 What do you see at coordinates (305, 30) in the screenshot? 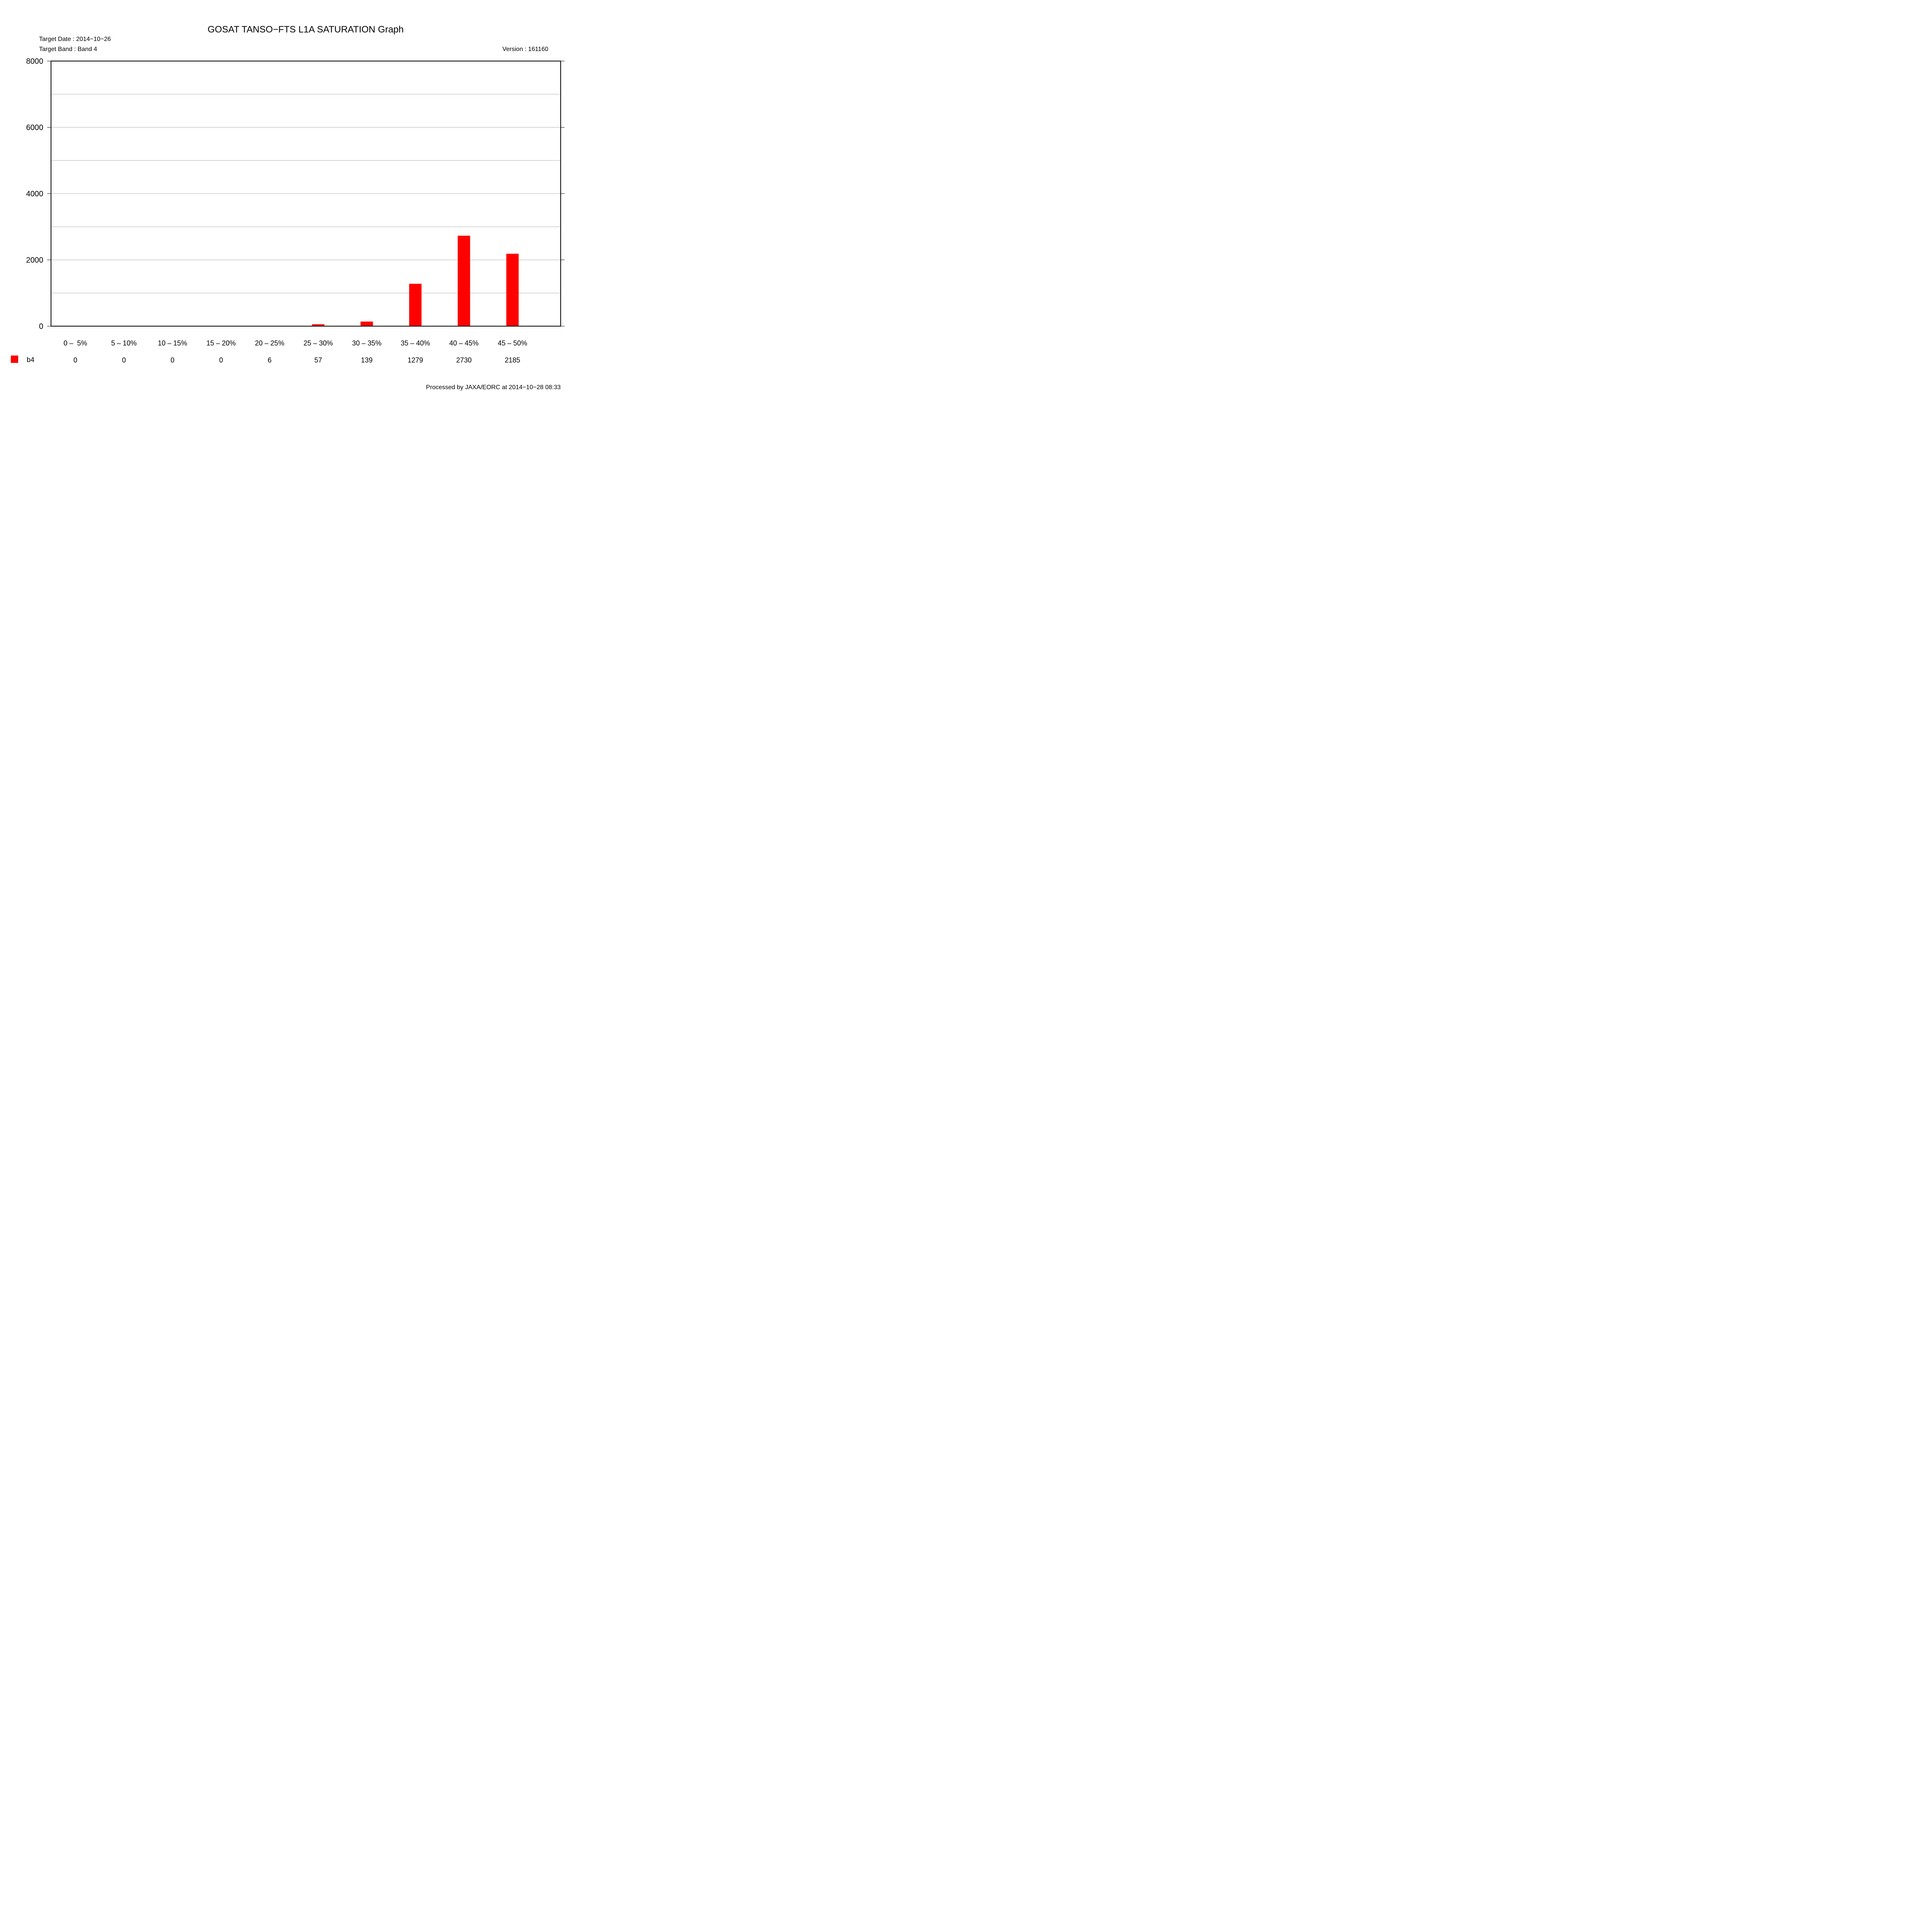
I see `chart-title: GOSAT TANSO−FTS L1A SATURATION Graph` at bounding box center [305, 30].